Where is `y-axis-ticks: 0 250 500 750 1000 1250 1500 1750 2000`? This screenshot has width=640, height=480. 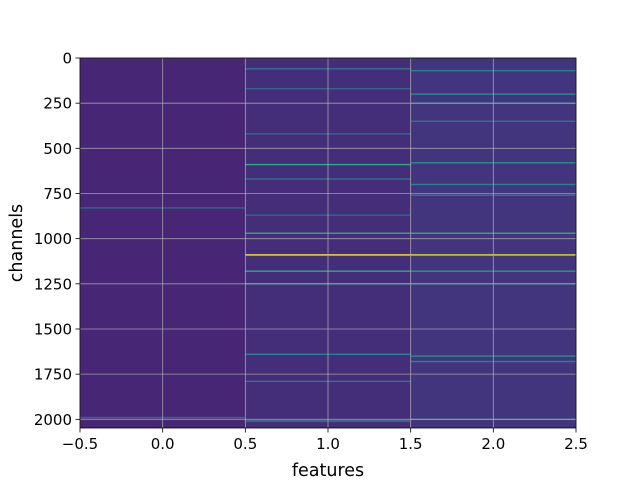
y-axis-ticks: 0 250 500 750 1000 1250 1500 1750 2000 is located at coordinates (57, 239).